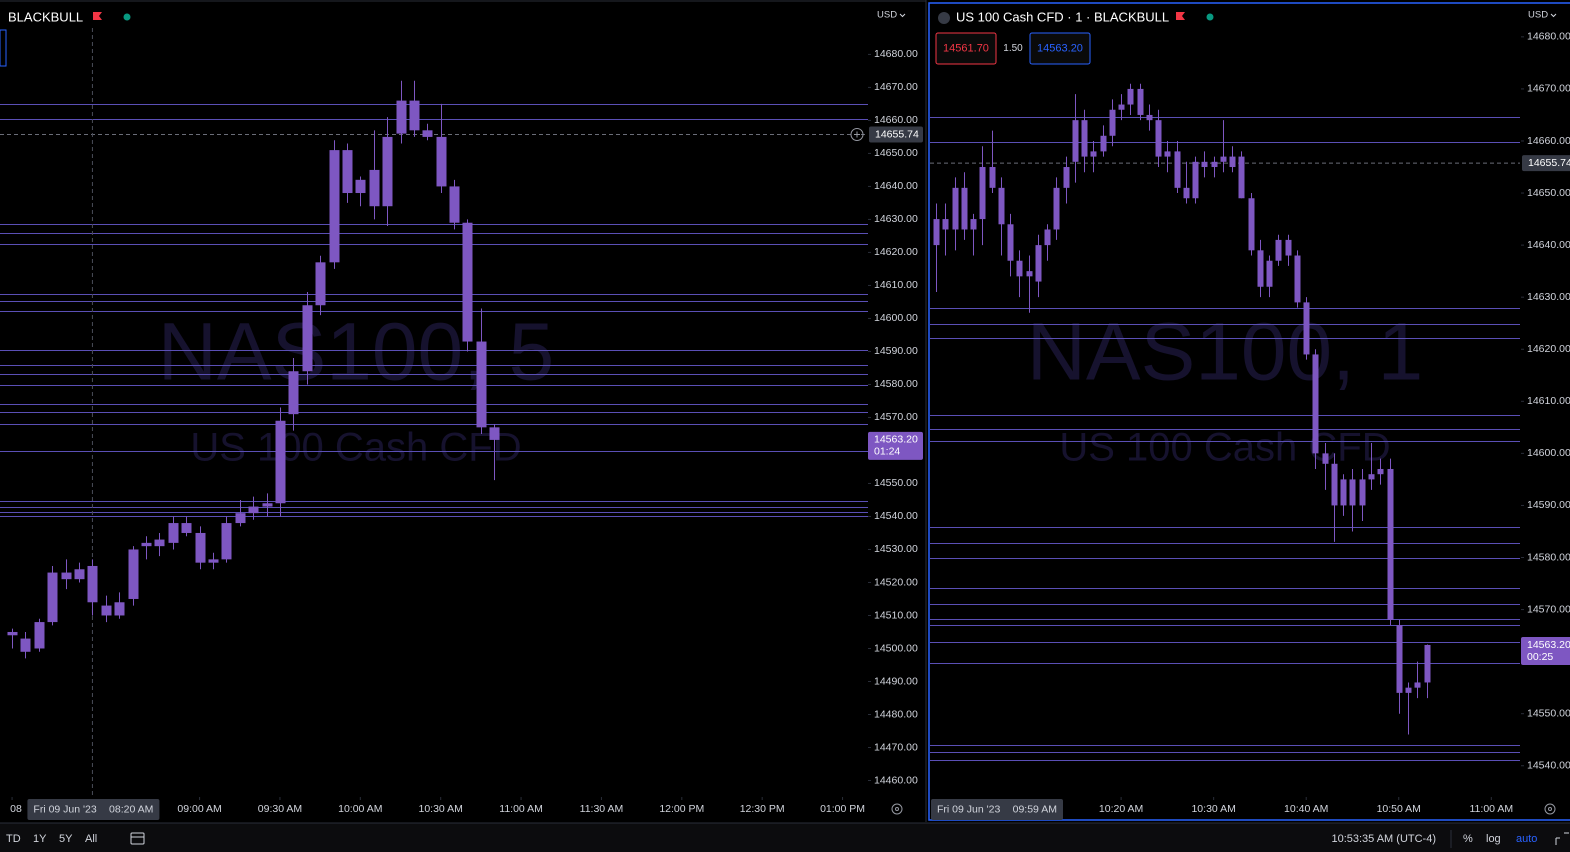 The image size is (1570, 852). What do you see at coordinates (16, 809) in the screenshot?
I see `x-tick-label: 08` at bounding box center [16, 809].